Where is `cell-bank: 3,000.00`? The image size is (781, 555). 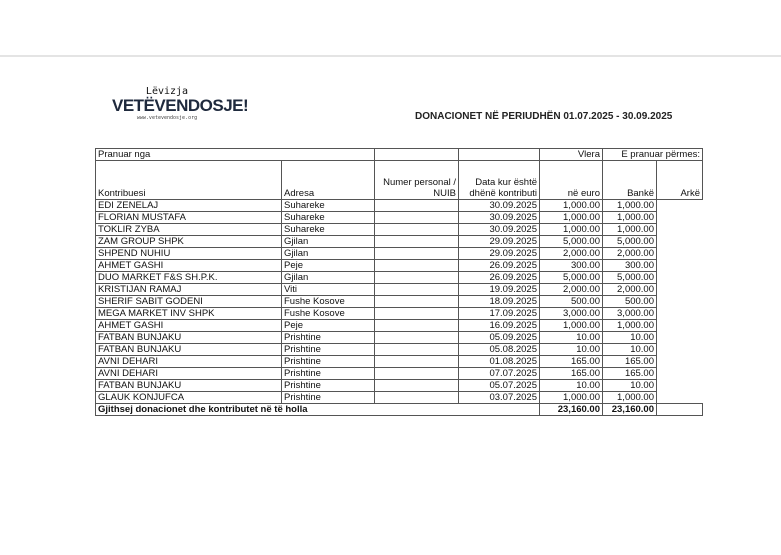 cell-bank: 3,000.00 is located at coordinates (629, 313).